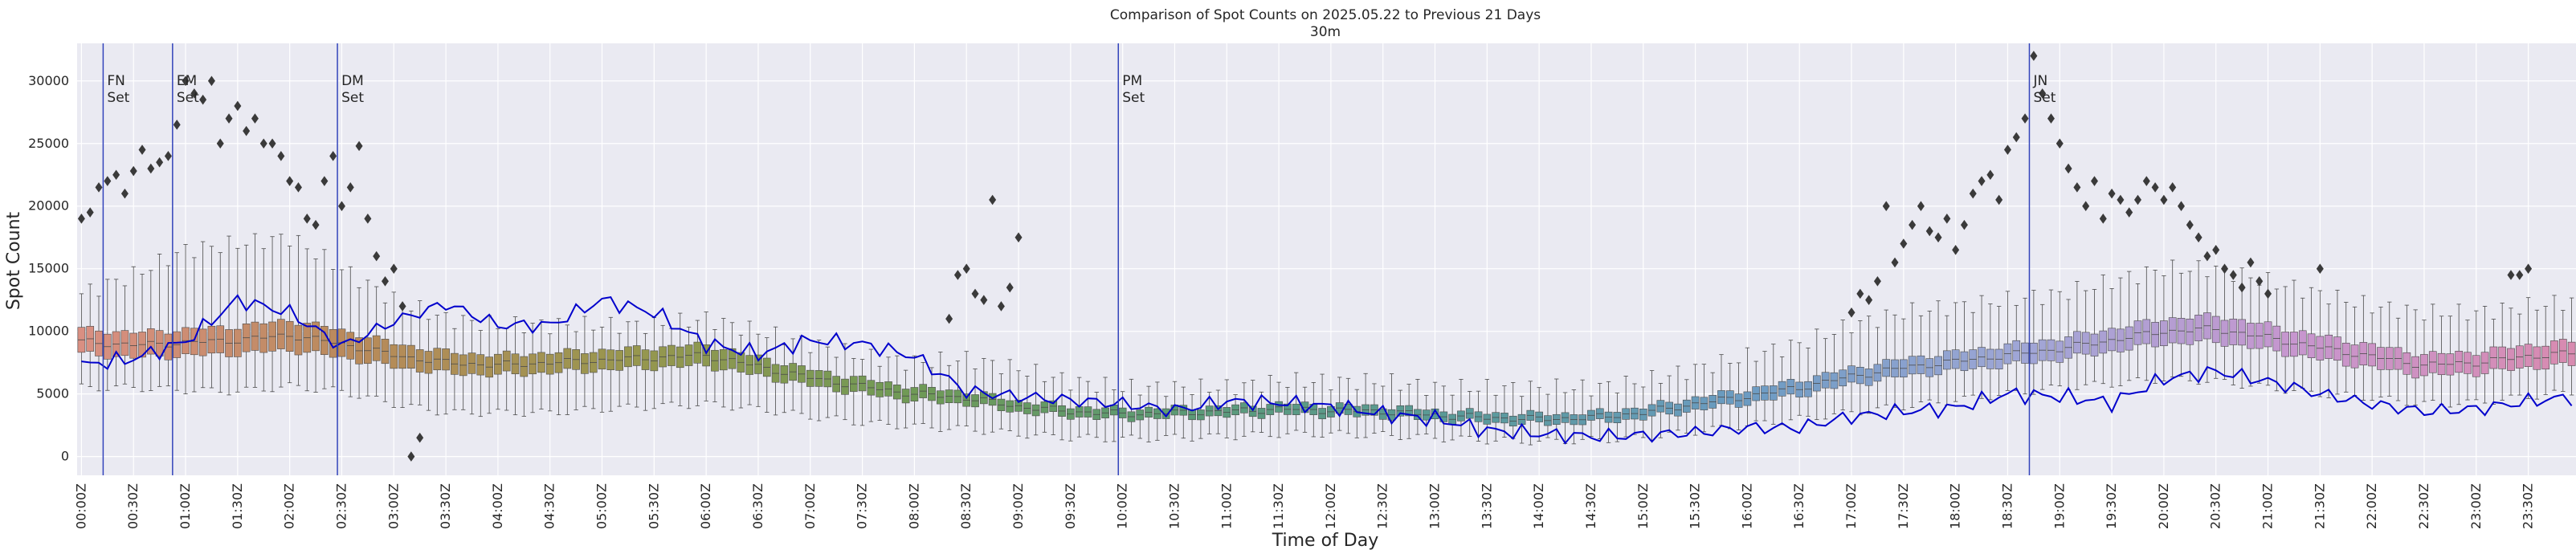 The height and width of the screenshot is (558, 2576). What do you see at coordinates (705, 506) in the screenshot?
I see `x-tick-label: 06:00Z` at bounding box center [705, 506].